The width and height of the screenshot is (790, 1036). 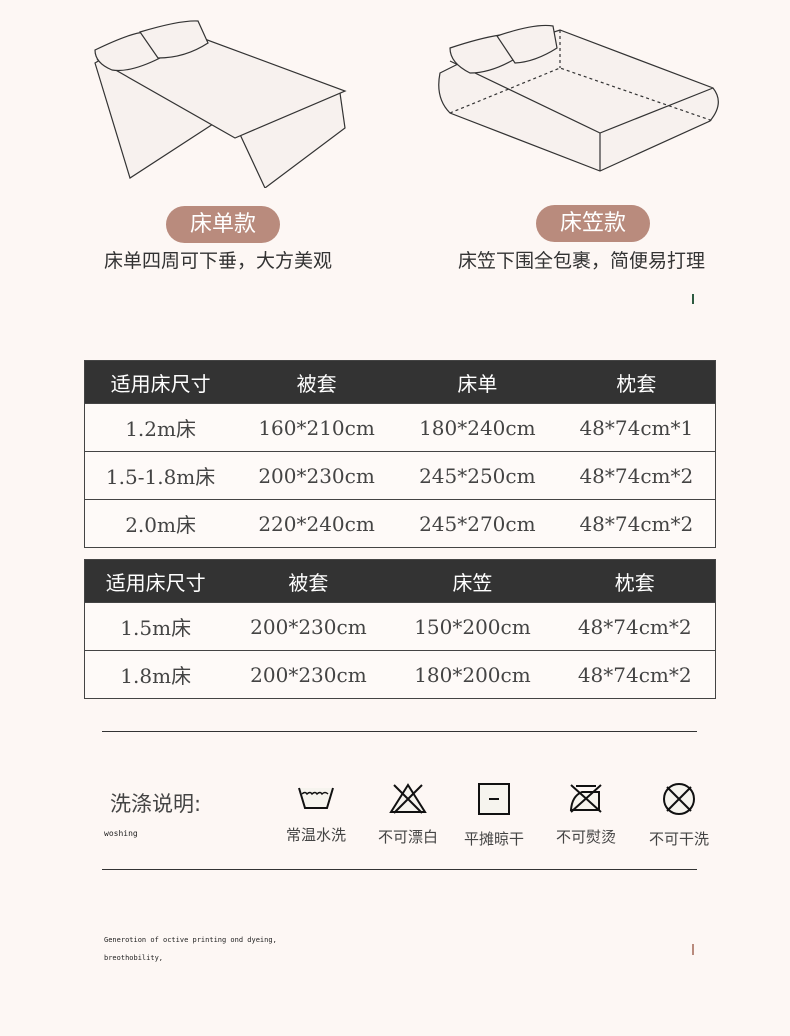 I want to click on cell: 1.8m床, so click(x=155, y=674).